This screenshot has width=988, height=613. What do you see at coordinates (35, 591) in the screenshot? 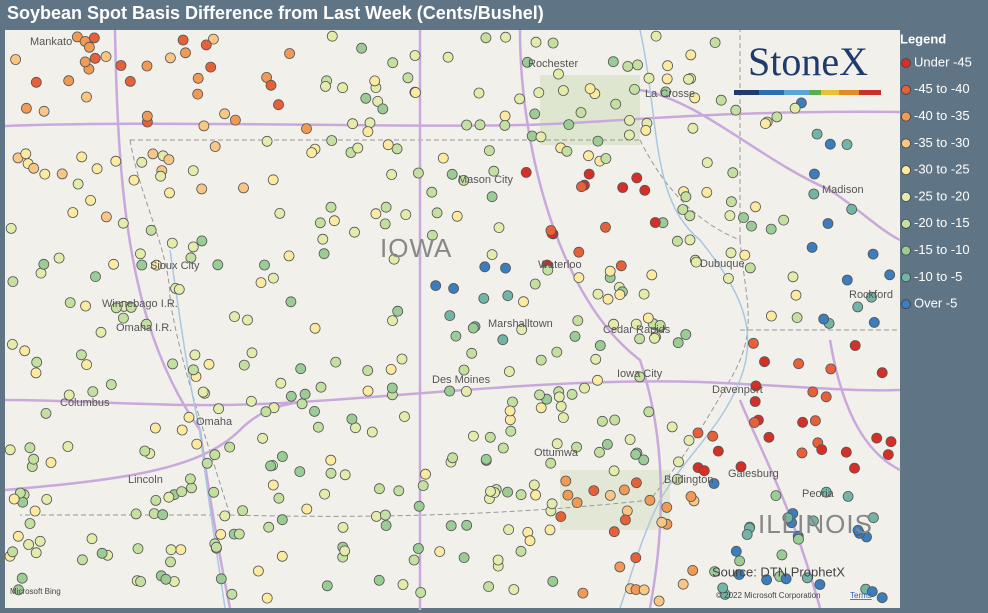
I see `map-provider: Microsoft Bing` at bounding box center [35, 591].